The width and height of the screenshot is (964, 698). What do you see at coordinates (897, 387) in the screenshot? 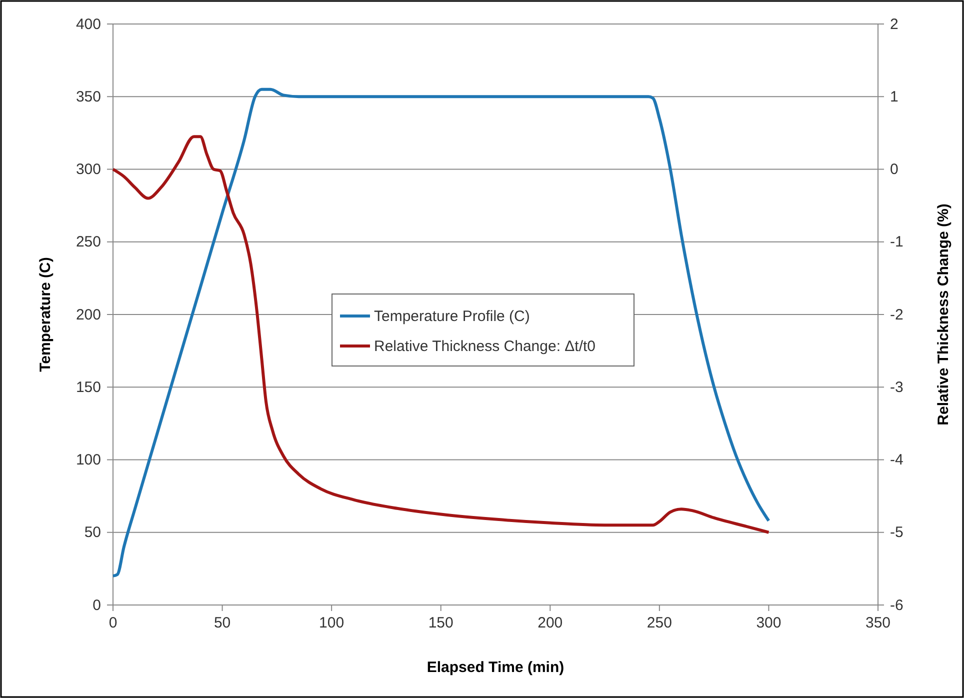
I see `y2-tick-label: -3` at bounding box center [897, 387].